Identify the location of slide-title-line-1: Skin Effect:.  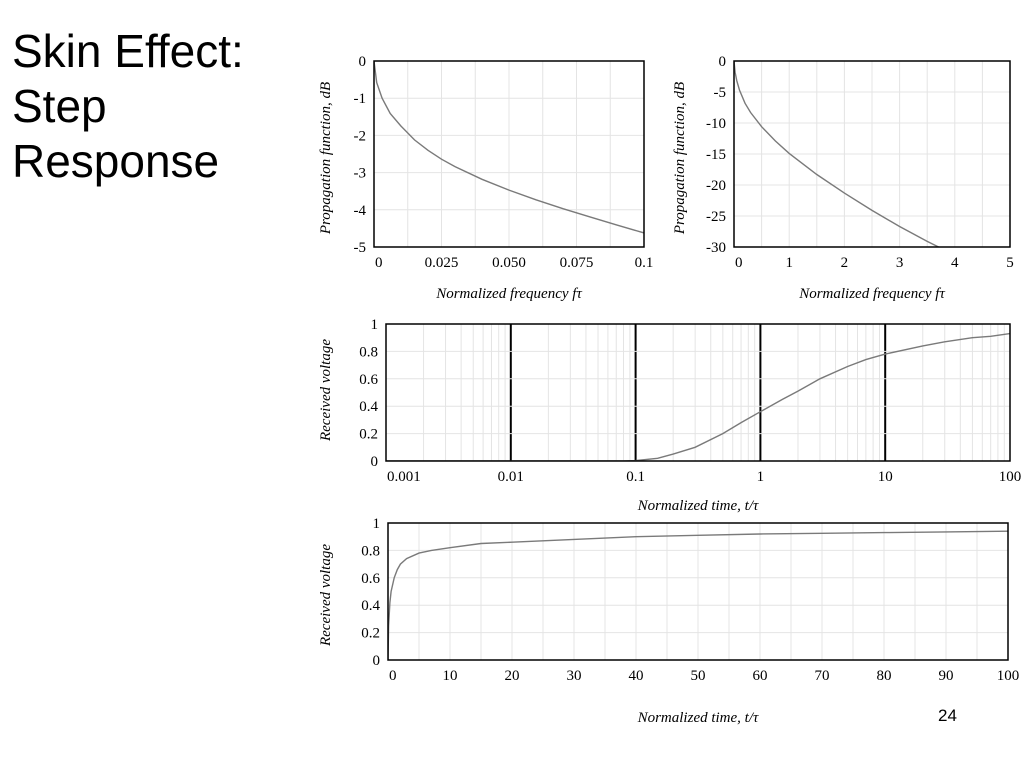
(128, 51).